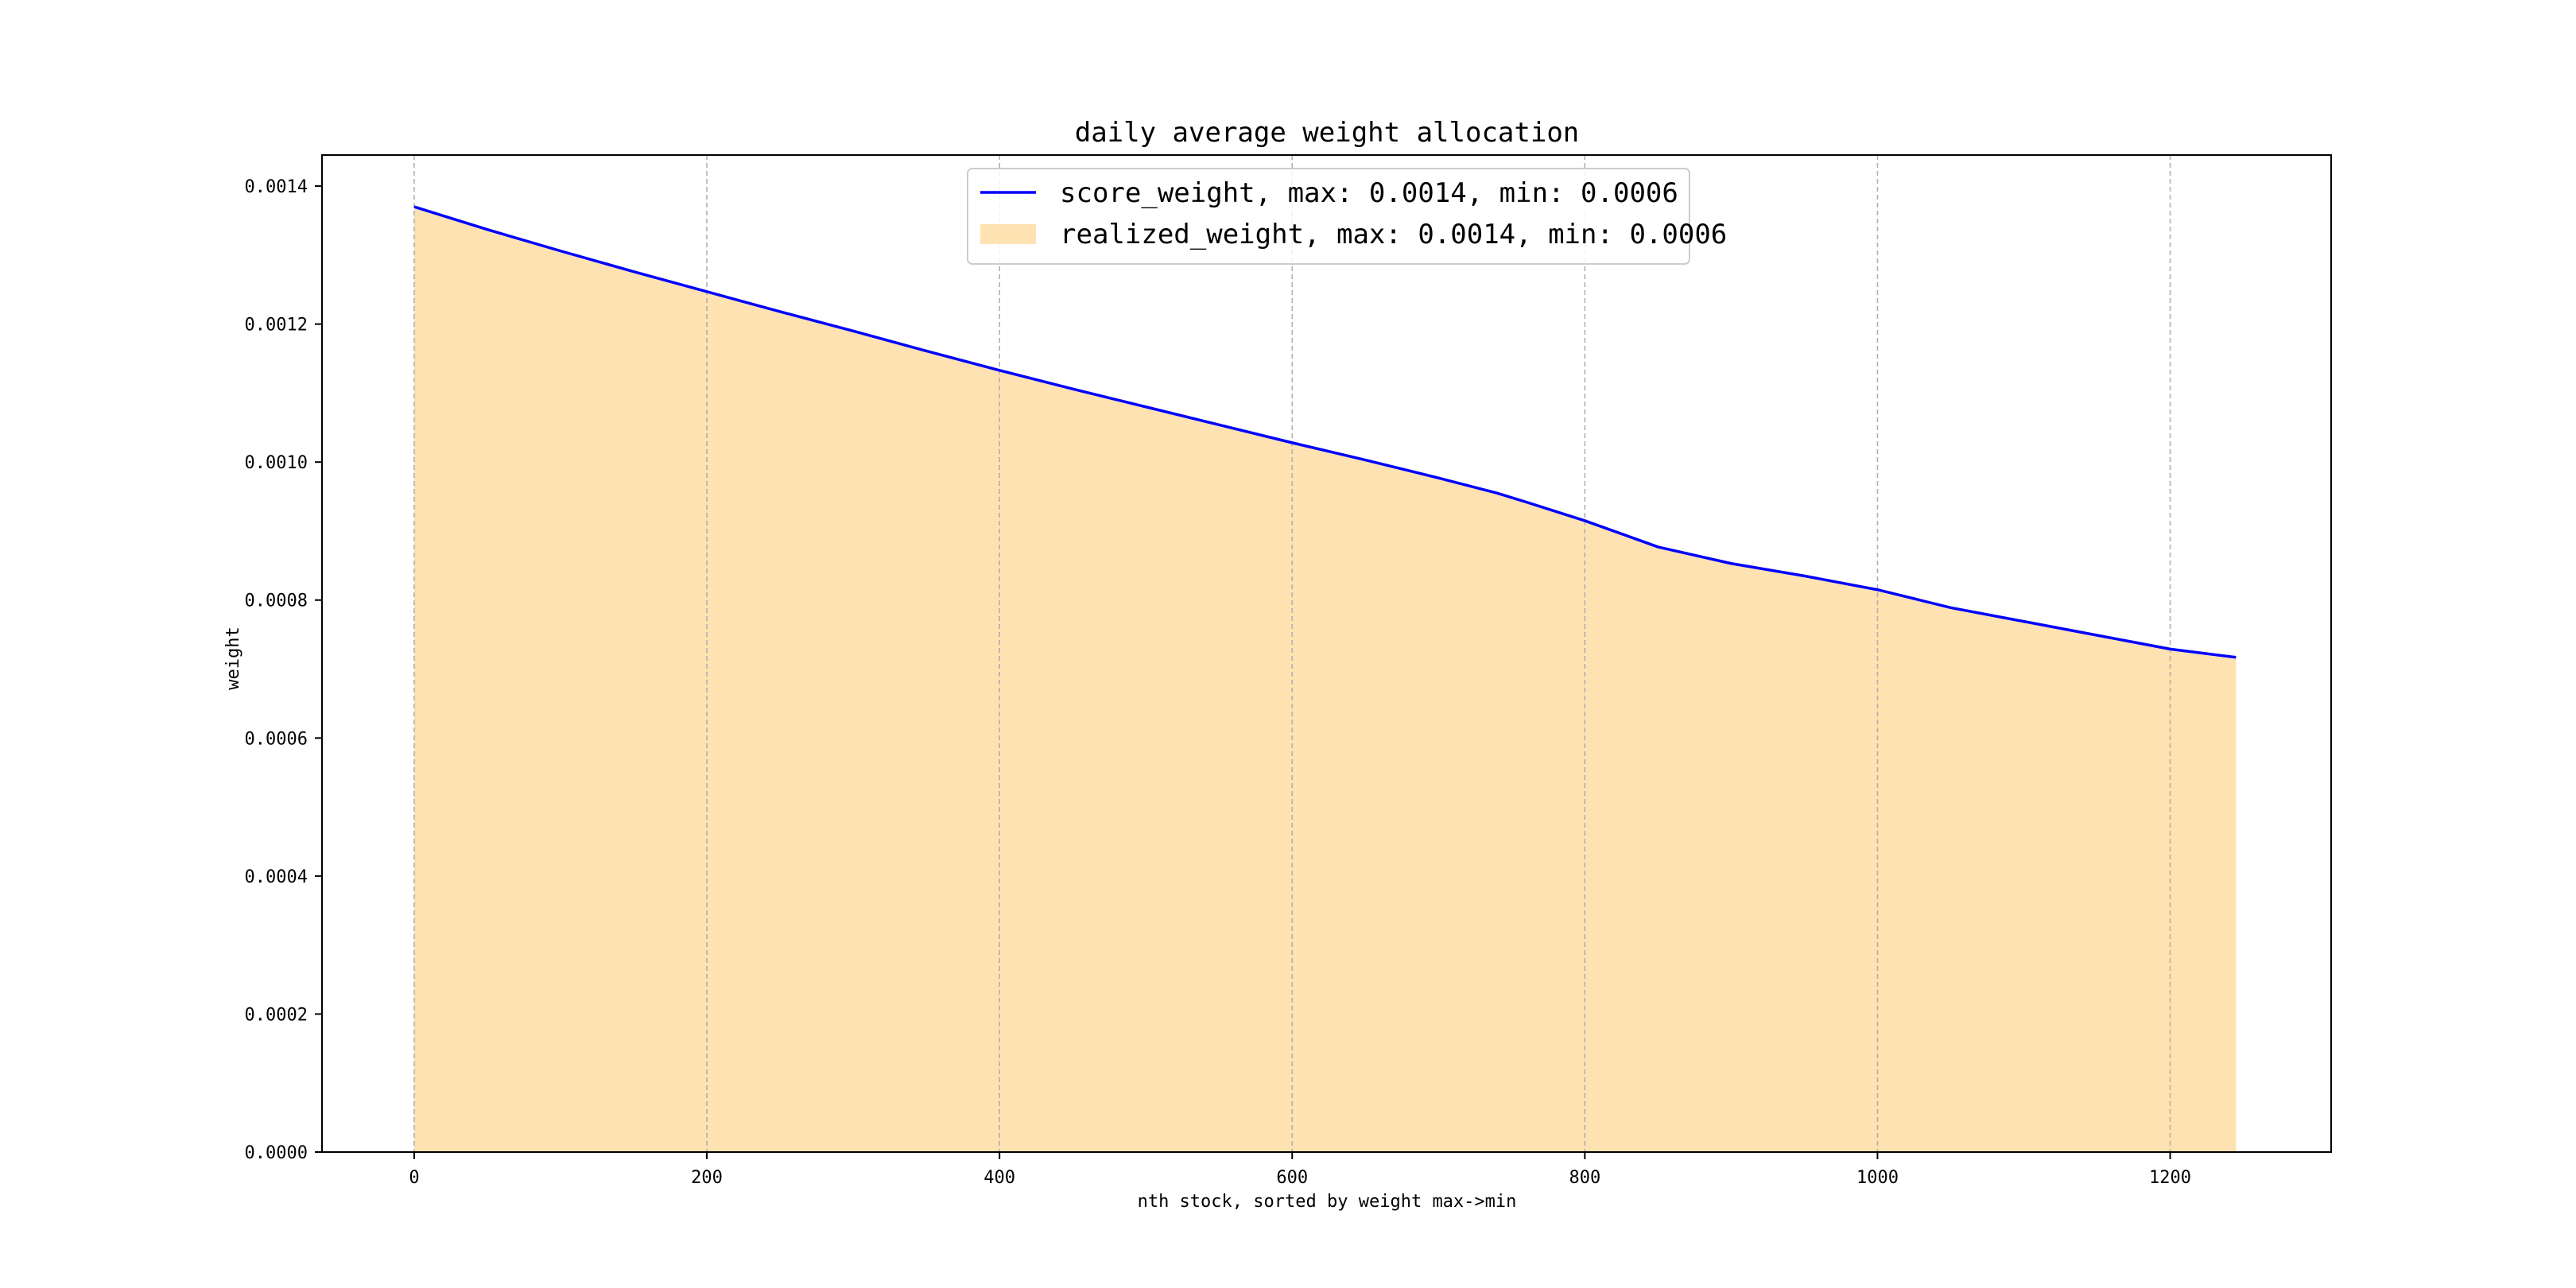 Image resolution: width=2576 pixels, height=1288 pixels. Describe the element at coordinates (276, 739) in the screenshot. I see `y-tick-label: 0.0006` at that location.